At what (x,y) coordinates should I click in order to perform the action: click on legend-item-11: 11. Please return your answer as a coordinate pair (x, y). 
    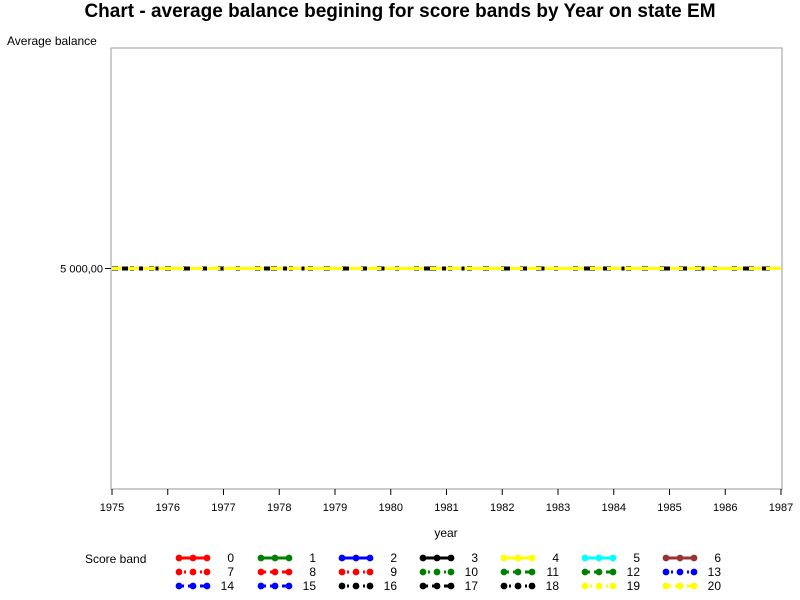
    Looking at the image, I should click on (530, 572).